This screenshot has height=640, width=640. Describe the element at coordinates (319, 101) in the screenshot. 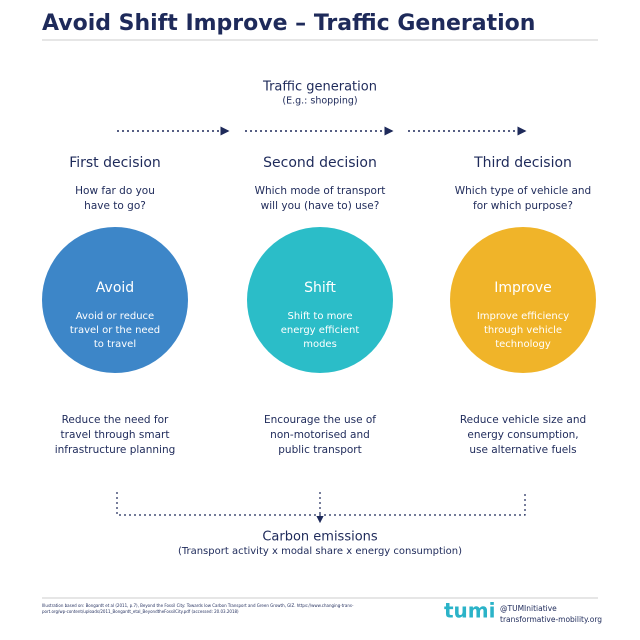

I see `top-subtitle: (E.g.: shopping)` at that location.